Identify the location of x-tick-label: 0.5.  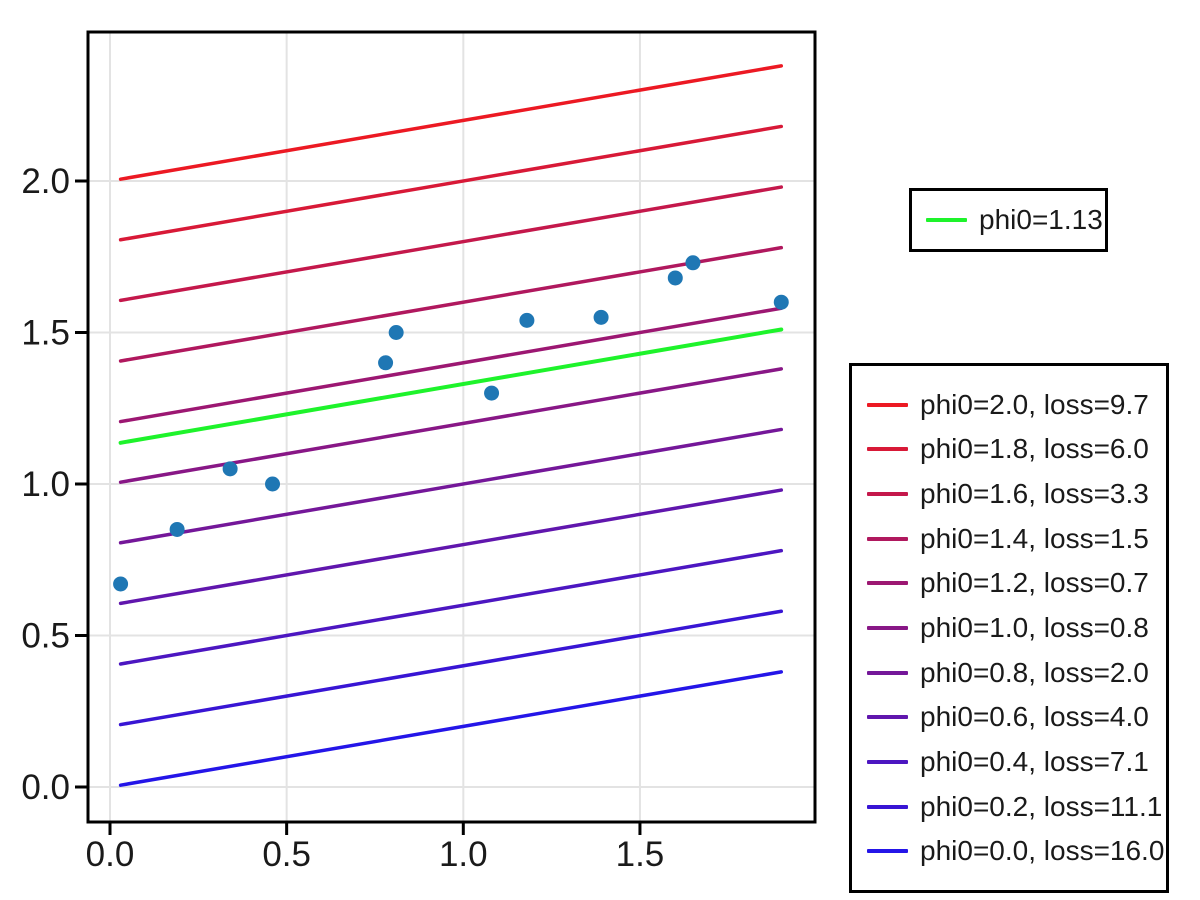
(286, 854).